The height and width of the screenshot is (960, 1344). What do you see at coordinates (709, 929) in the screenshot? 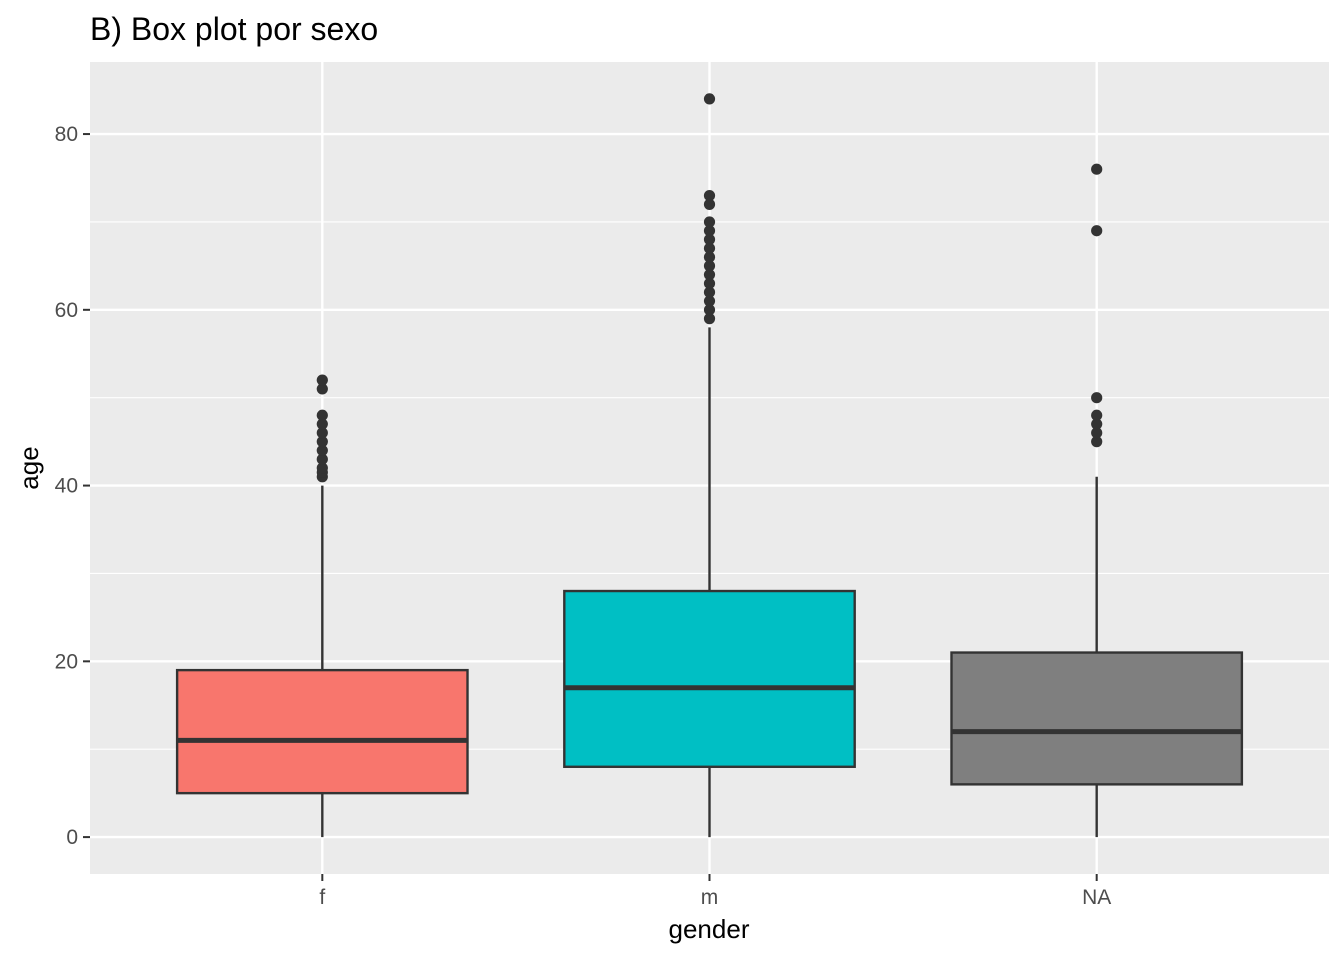
I see `x-axis-title: gender` at bounding box center [709, 929].